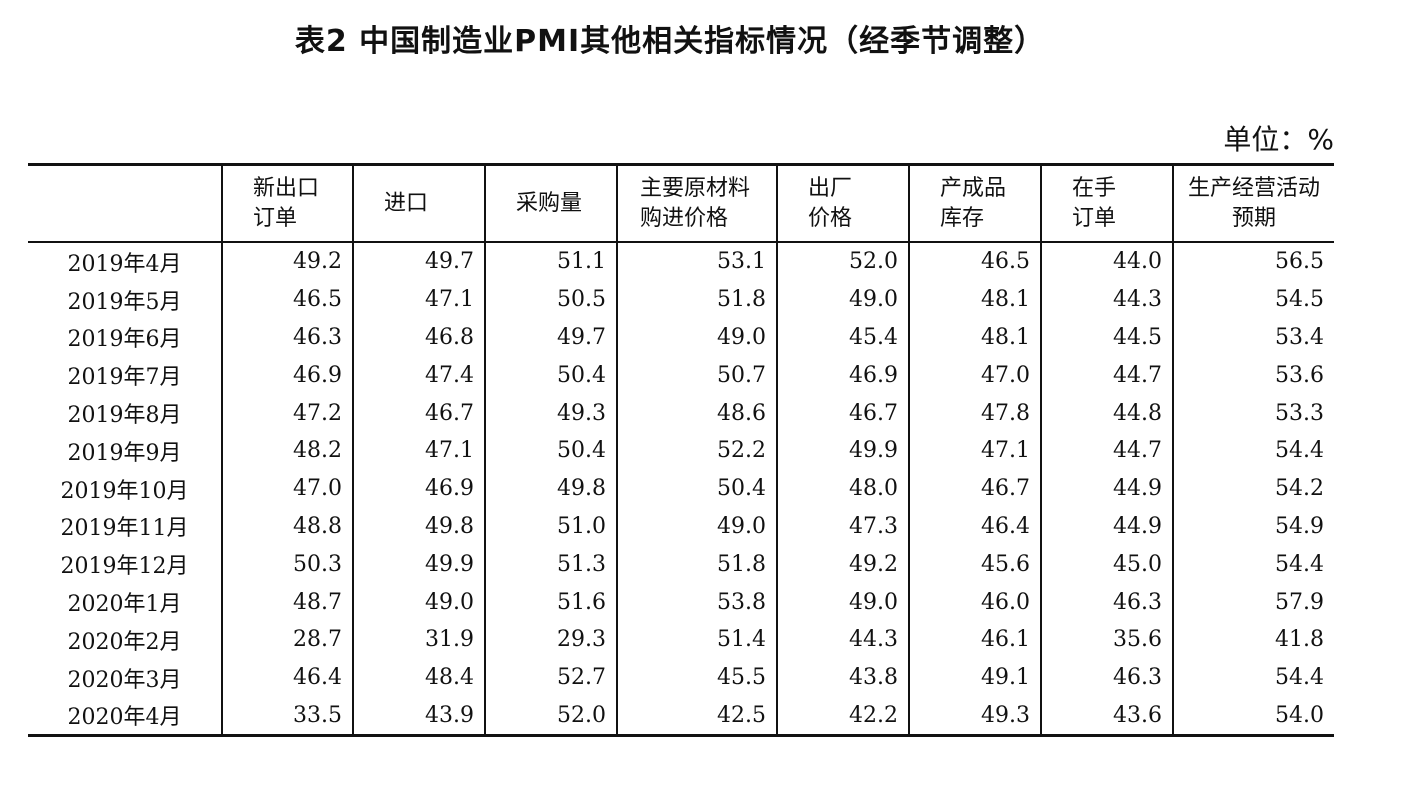 The height and width of the screenshot is (786, 1406). Describe the element at coordinates (842, 375) in the screenshot. I see `output-prices-cell: 46.9` at that location.